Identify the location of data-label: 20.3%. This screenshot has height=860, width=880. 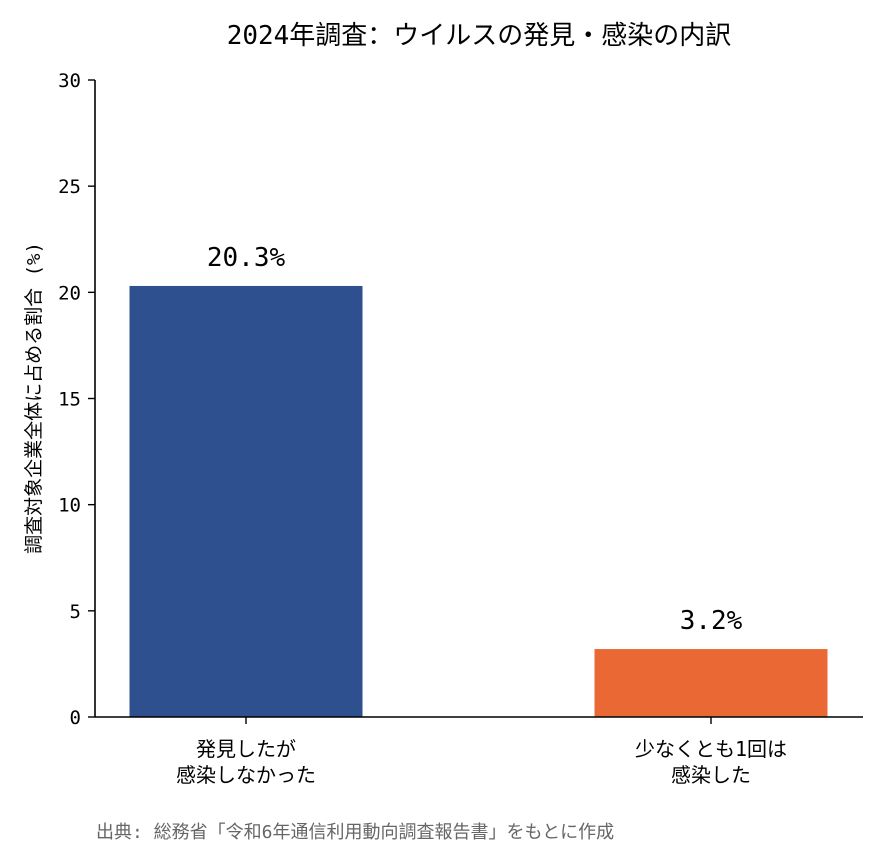
(246, 258).